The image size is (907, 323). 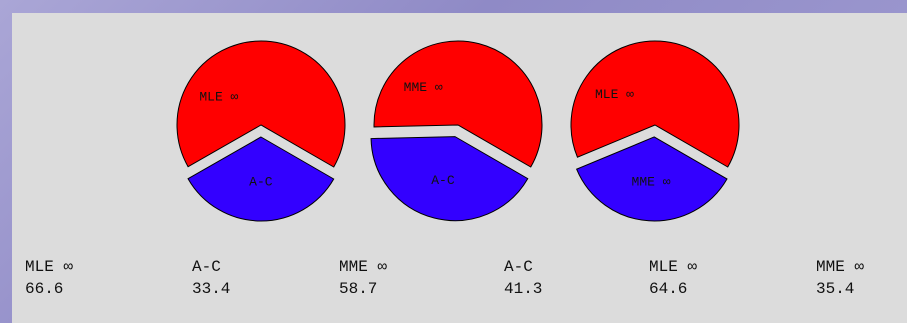 What do you see at coordinates (673, 278) in the screenshot?
I see `stat-5: MLE ∞ 64.6` at bounding box center [673, 278].